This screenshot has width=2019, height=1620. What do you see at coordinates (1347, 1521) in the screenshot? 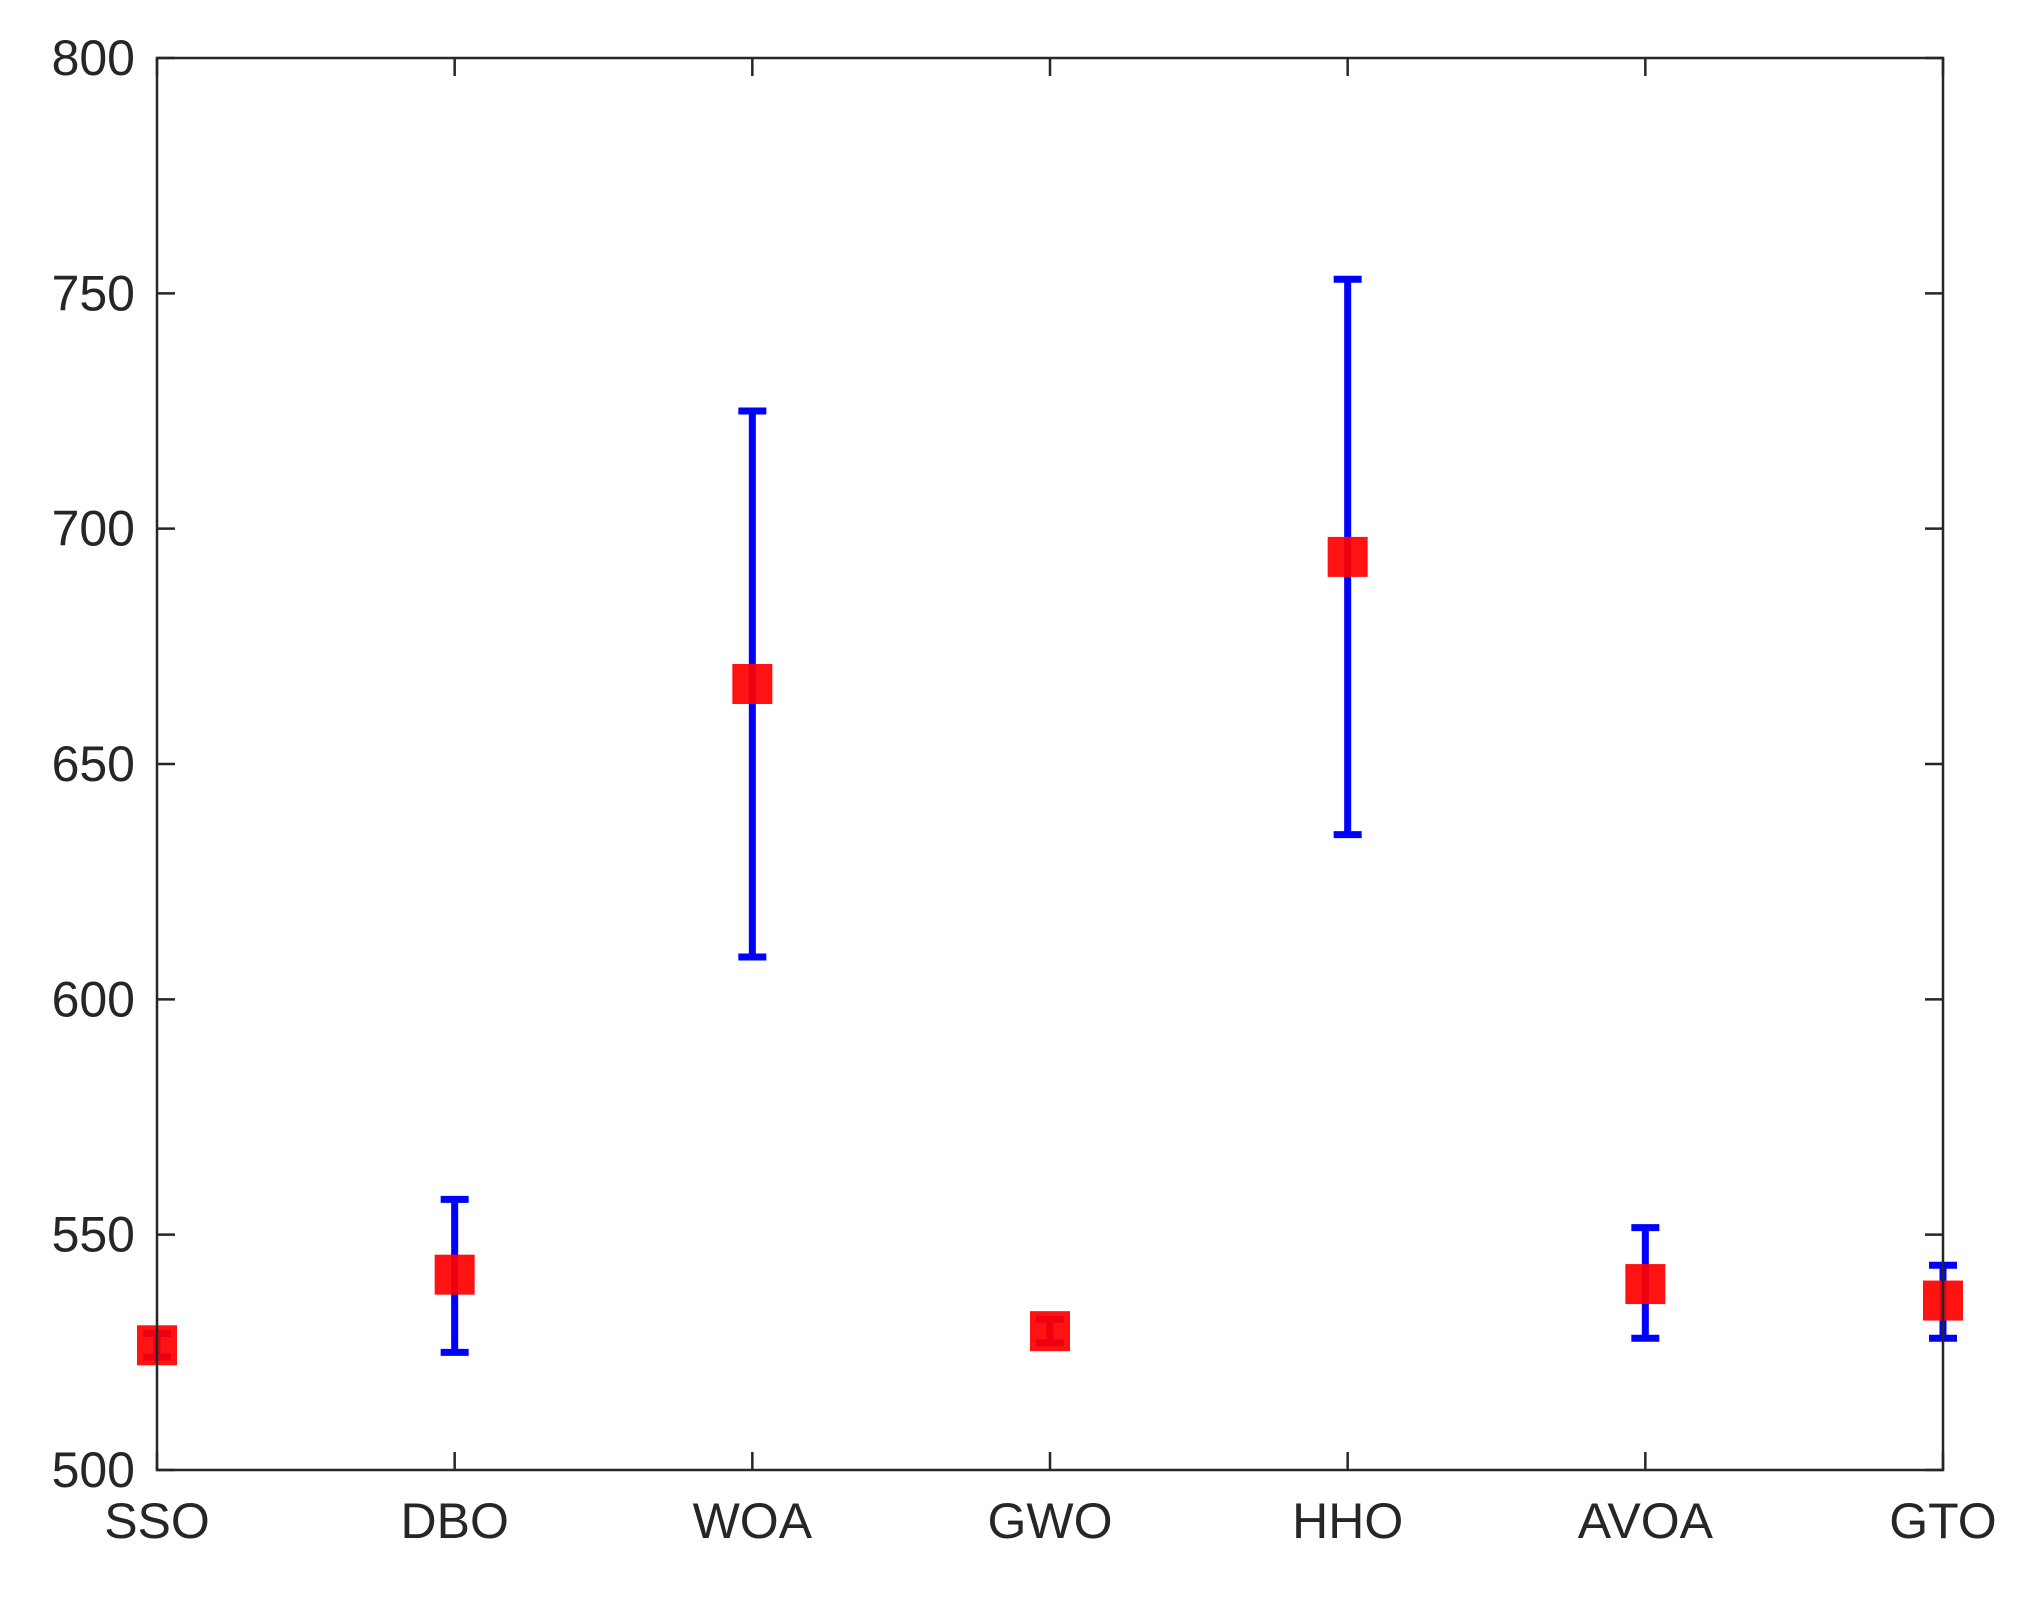
I see `x-tick-label-hho: HHO` at bounding box center [1347, 1521].